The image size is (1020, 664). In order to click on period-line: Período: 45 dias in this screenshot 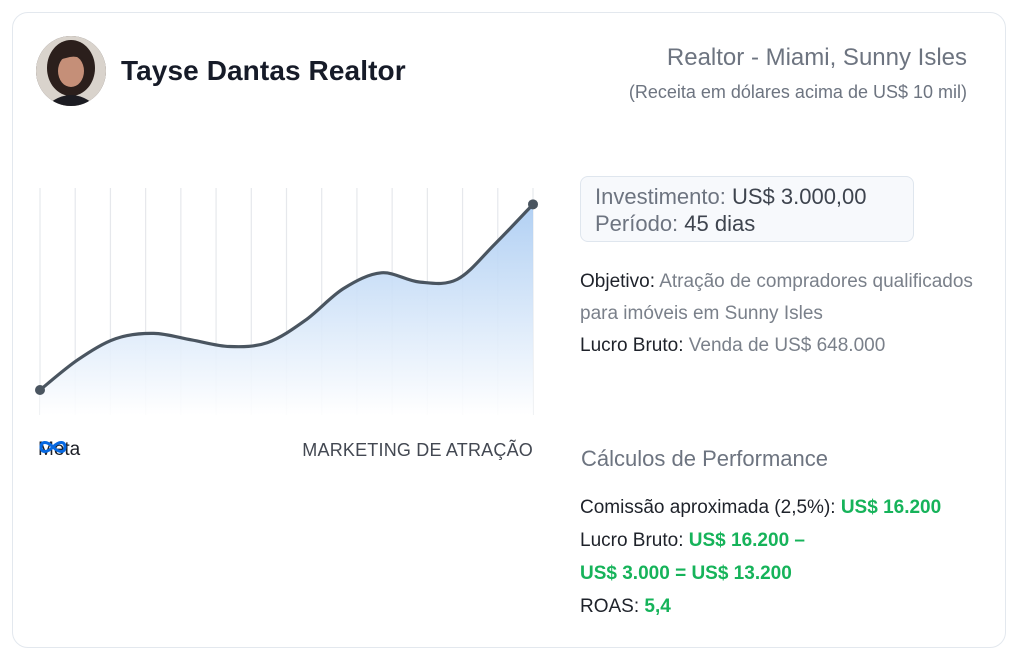, I will do `click(754, 223)`.